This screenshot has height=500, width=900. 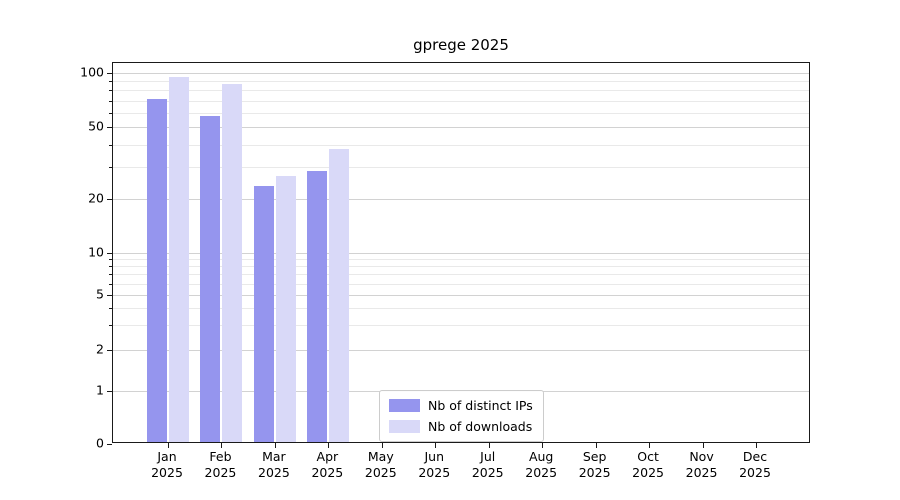 What do you see at coordinates (327, 465) in the screenshot?
I see `x-tick-label: Apr 2025` at bounding box center [327, 465].